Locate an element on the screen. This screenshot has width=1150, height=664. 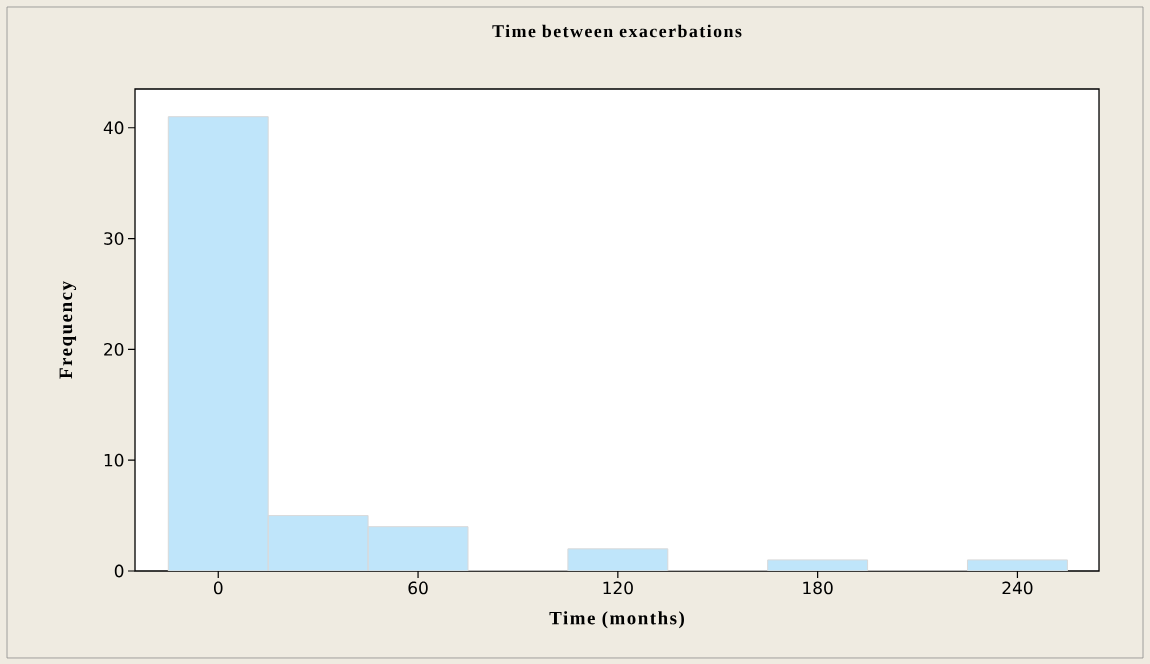
y-tick-label: 30 is located at coordinates (114, 238).